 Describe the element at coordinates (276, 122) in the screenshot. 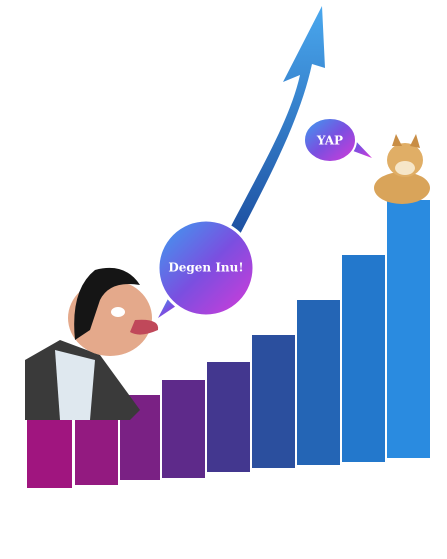

I see `rising-arrow` at that location.